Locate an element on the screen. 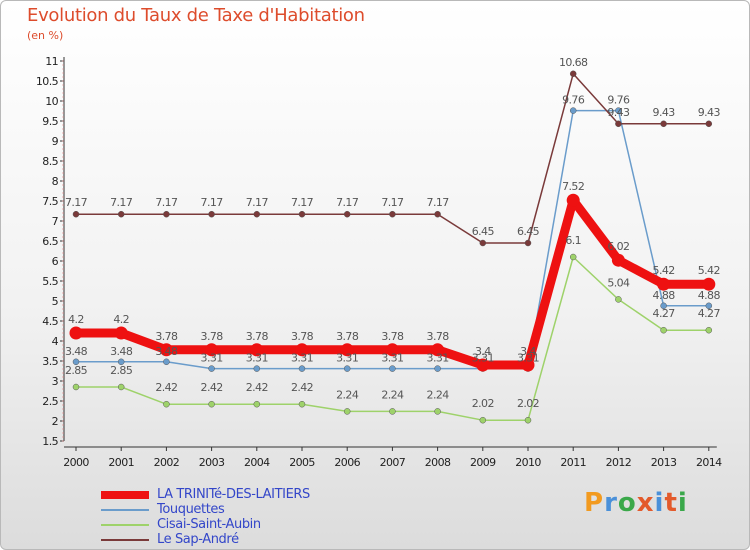  data-label: 2.02 is located at coordinates (483, 403).